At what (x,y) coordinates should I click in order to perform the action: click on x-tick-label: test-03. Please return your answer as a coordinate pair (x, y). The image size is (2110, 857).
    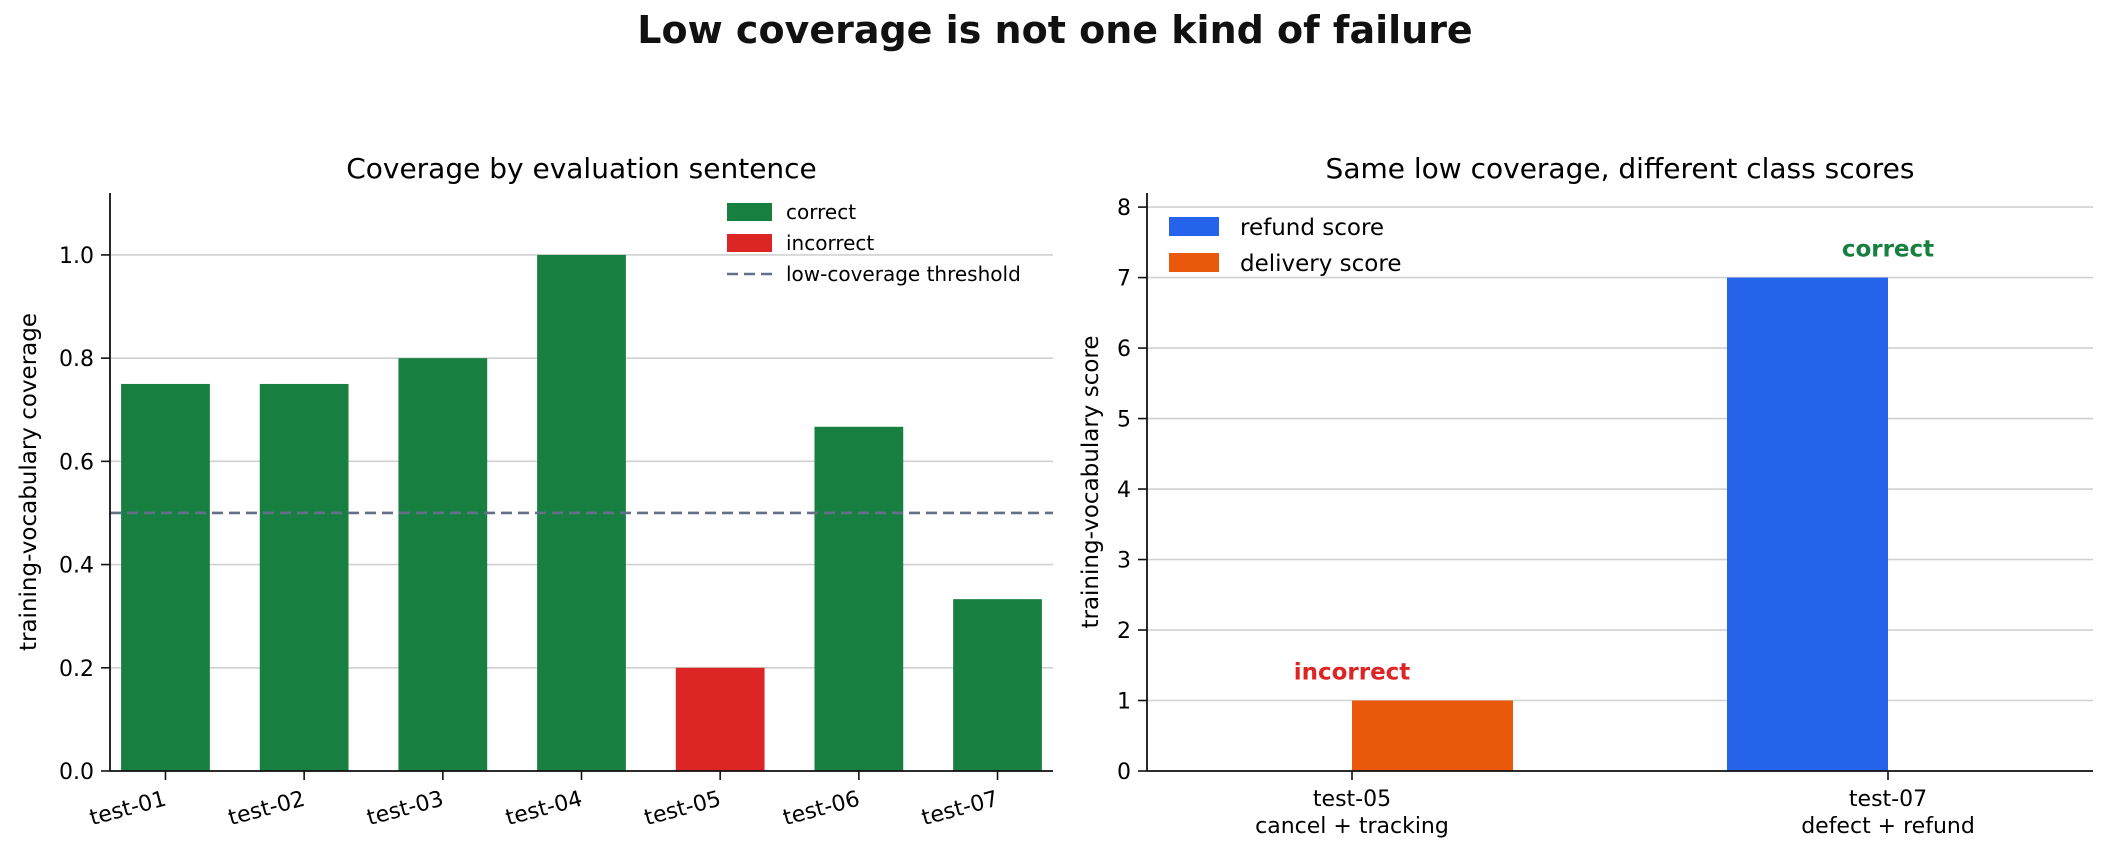
    Looking at the image, I should click on (405, 809).